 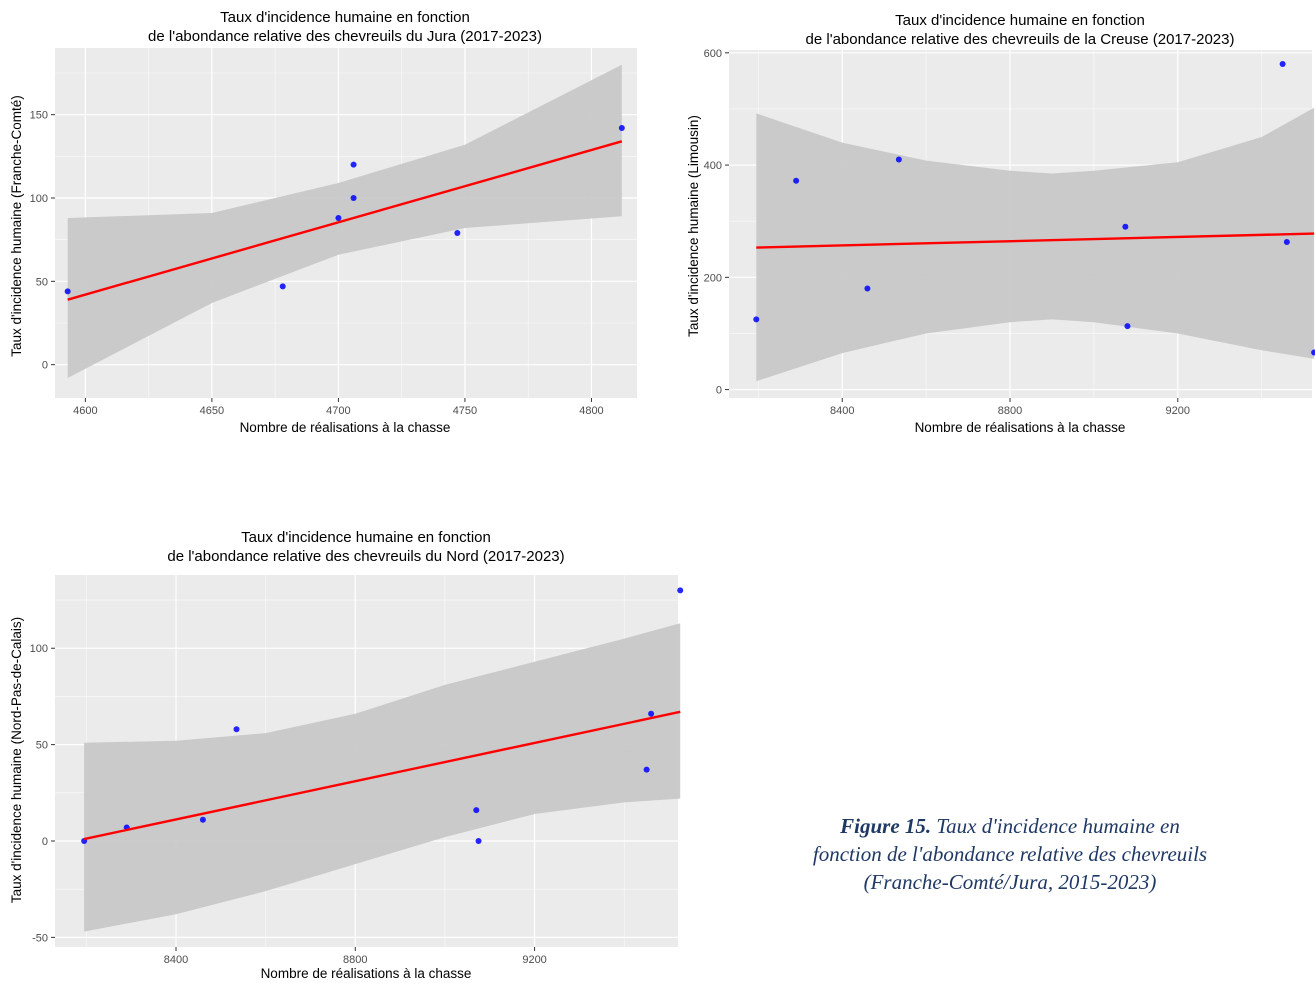 I want to click on nord-confidence-band, so click(x=382, y=777).